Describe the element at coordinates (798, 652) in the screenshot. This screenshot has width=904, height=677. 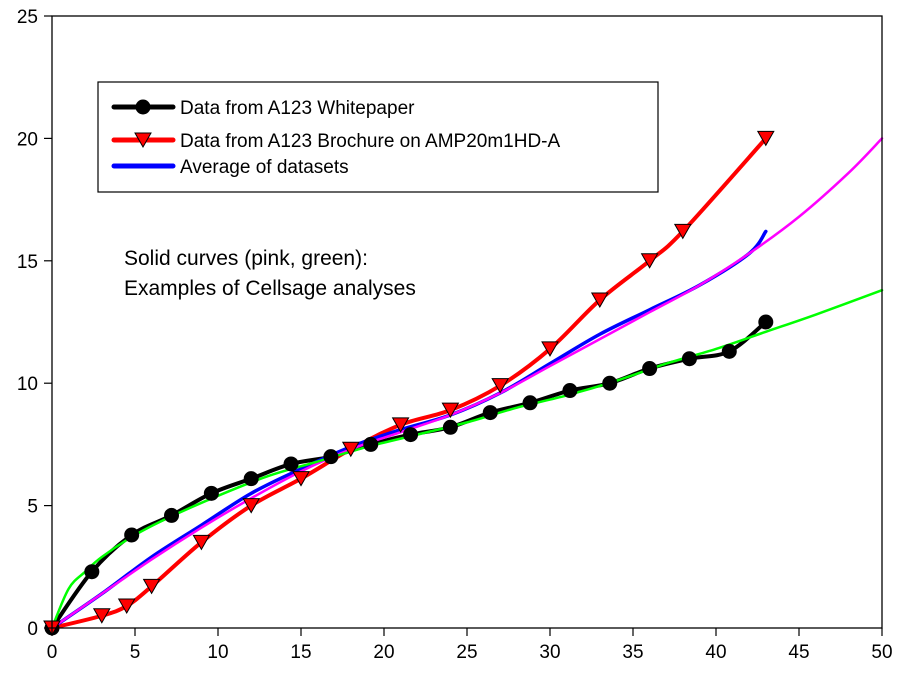
I see `x-tick-label: 45` at that location.